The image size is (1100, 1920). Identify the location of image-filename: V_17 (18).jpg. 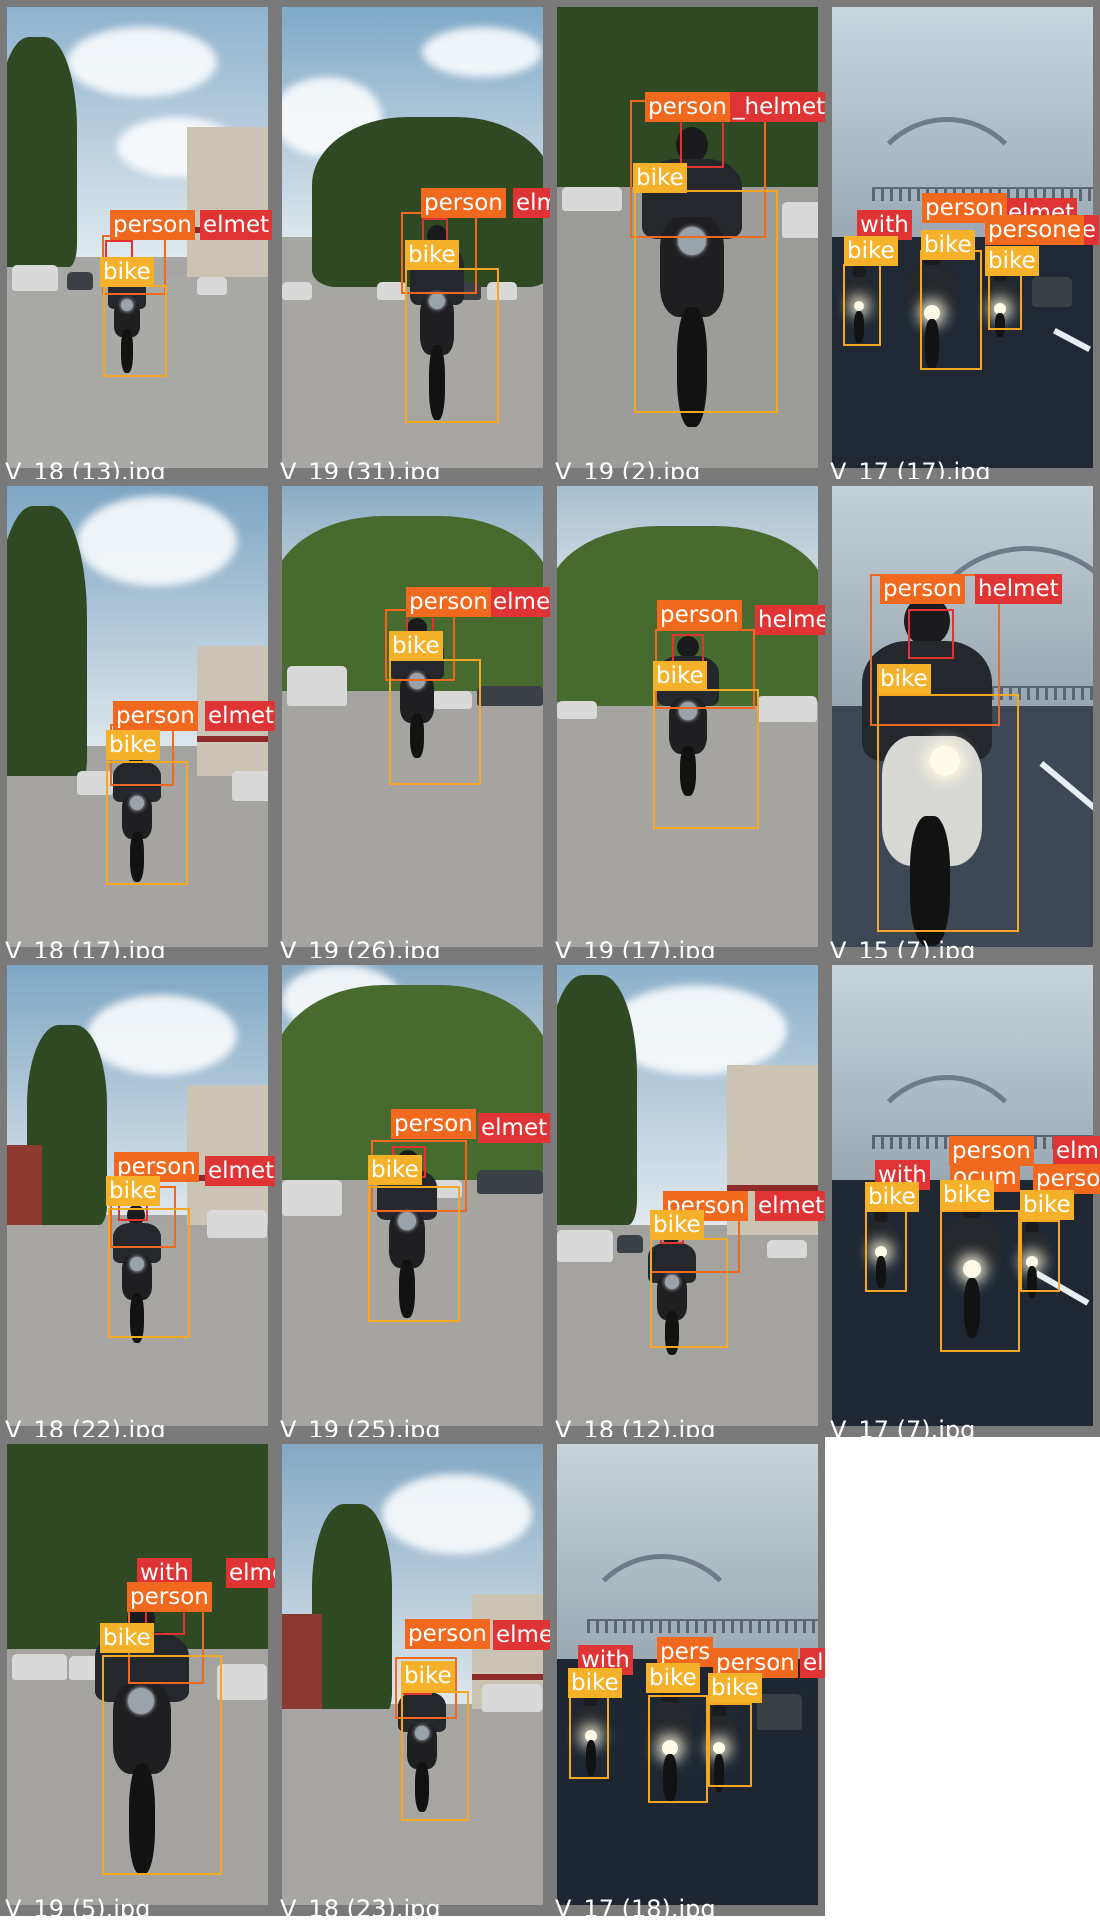
(635, 1905).